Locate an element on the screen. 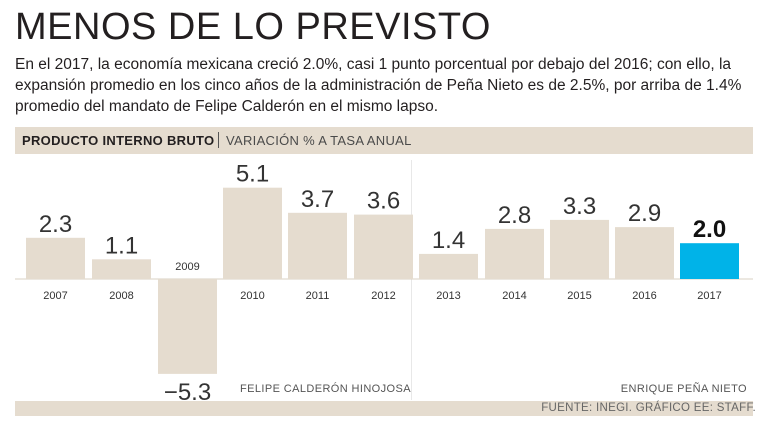 The image size is (768, 433). bar-2013 is located at coordinates (448, 266).